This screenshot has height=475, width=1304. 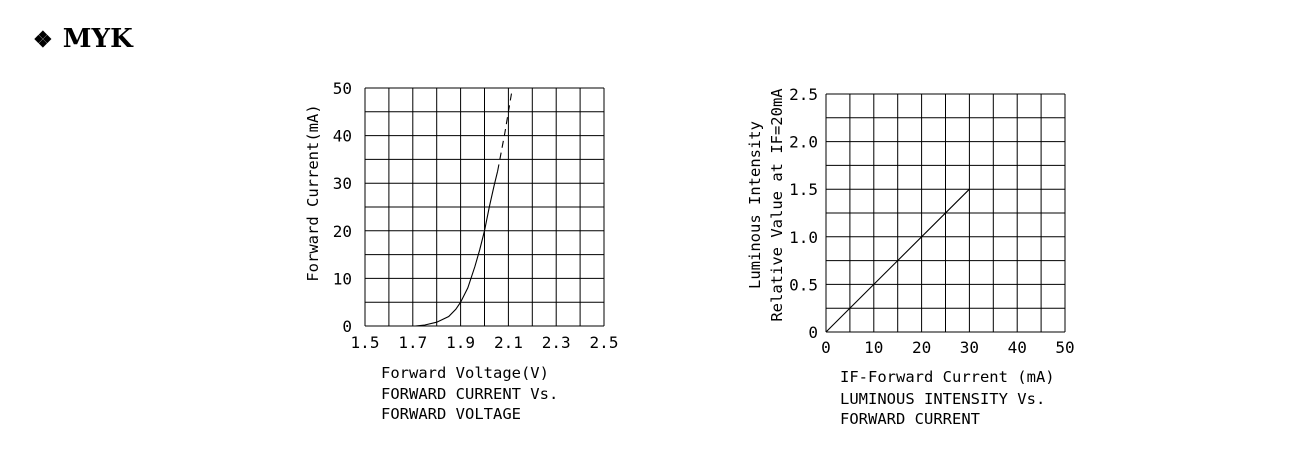 What do you see at coordinates (947, 377) in the screenshot?
I see `x-axis-label: IF-Forward Current (mA)` at bounding box center [947, 377].